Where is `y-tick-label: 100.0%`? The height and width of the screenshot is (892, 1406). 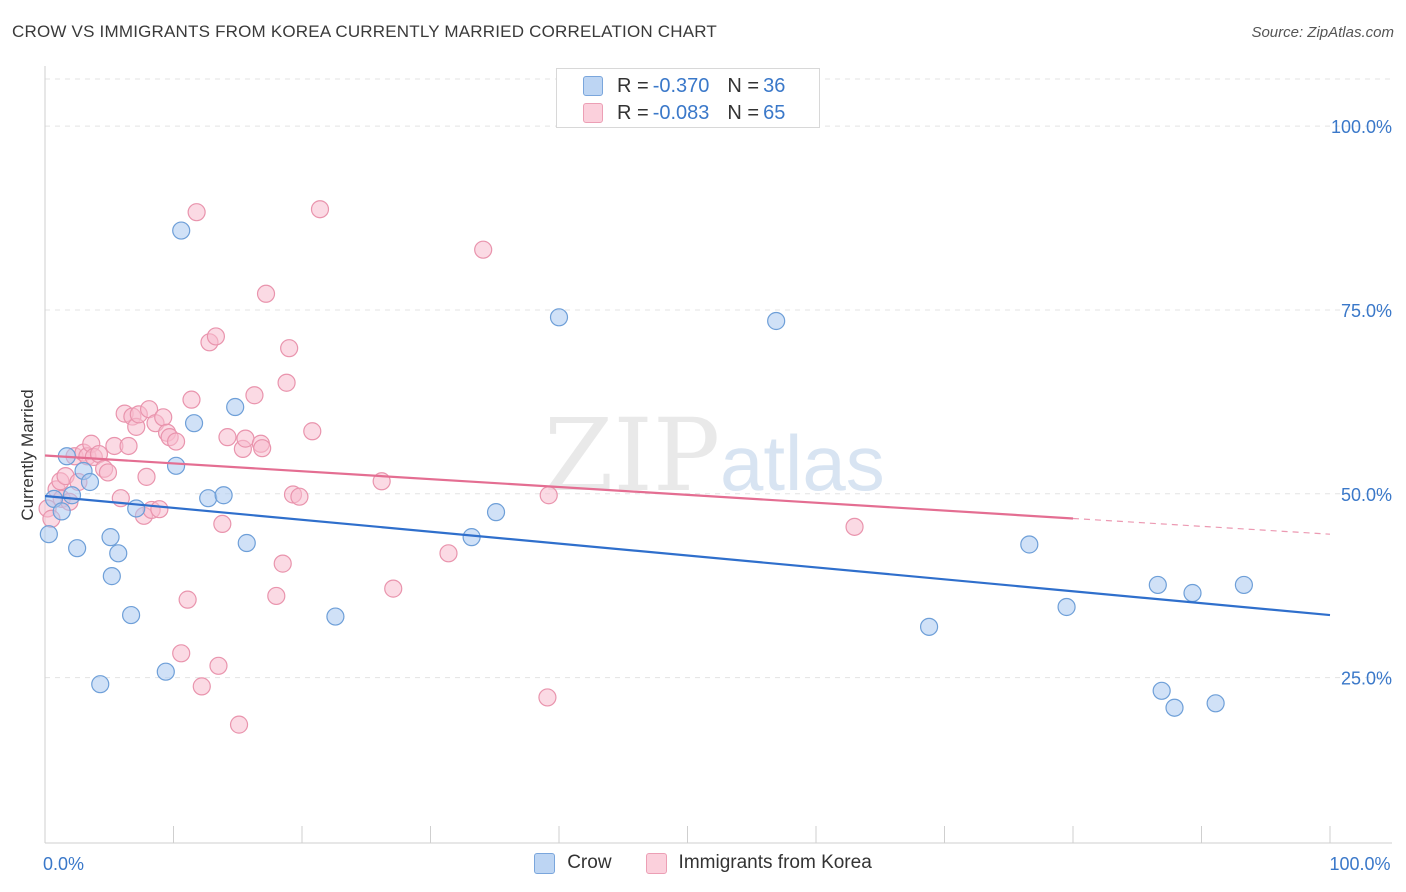 y-tick-label: 100.0% is located at coordinates (1361, 127).